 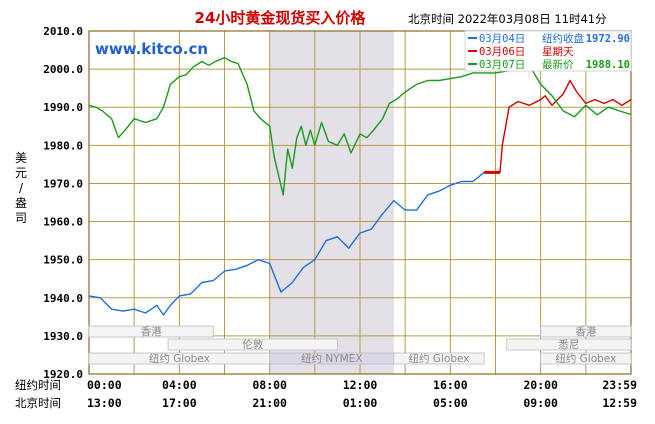 What do you see at coordinates (21, 173) in the screenshot?
I see `y-axis-label: 元` at bounding box center [21, 173].